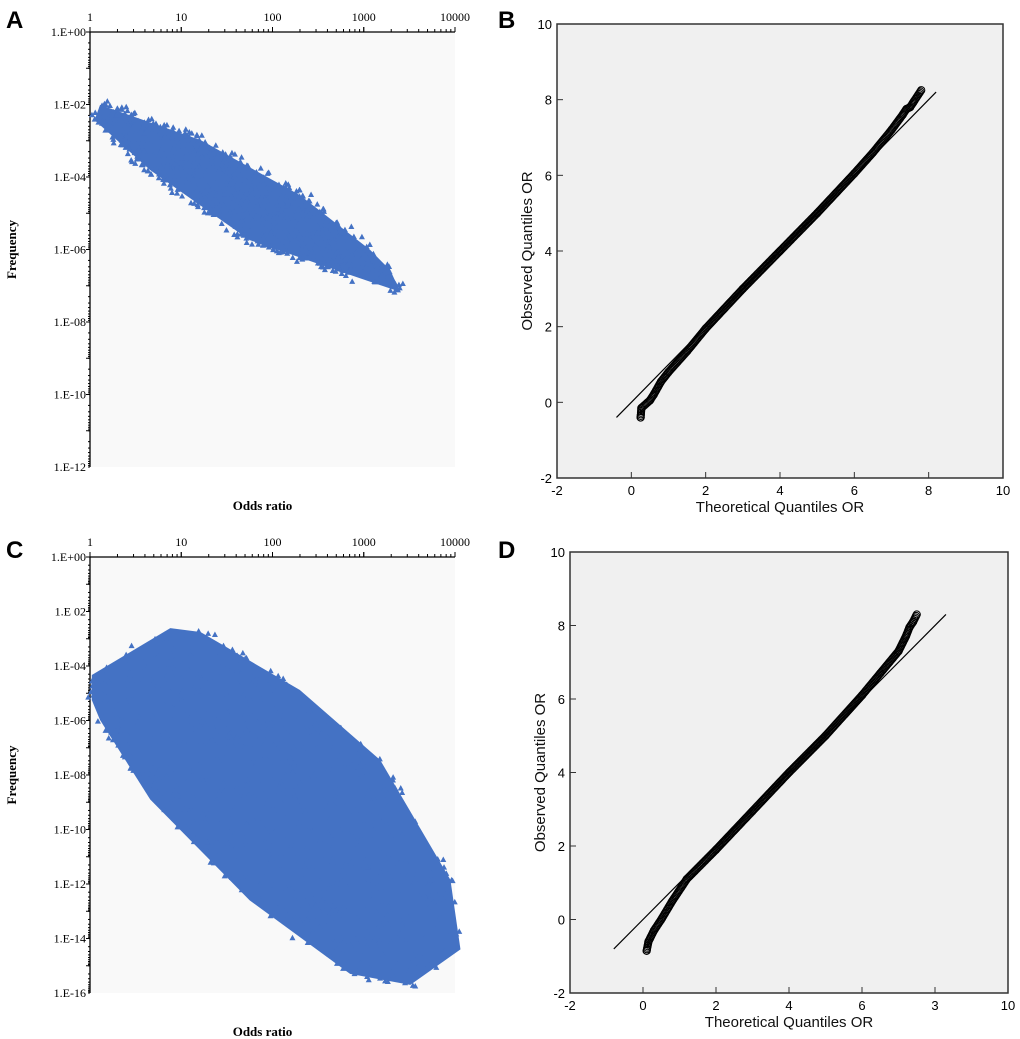 The image size is (1020, 1039). I want to click on x-tick-label: 10000, so click(455, 17).